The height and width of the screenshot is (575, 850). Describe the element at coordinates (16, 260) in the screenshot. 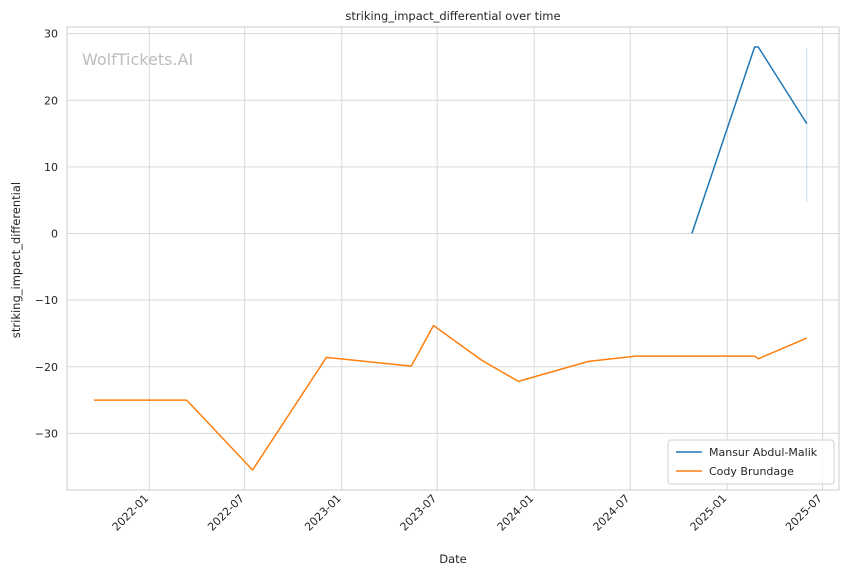

I see `y-axis-title: striking_impact_differential` at that location.